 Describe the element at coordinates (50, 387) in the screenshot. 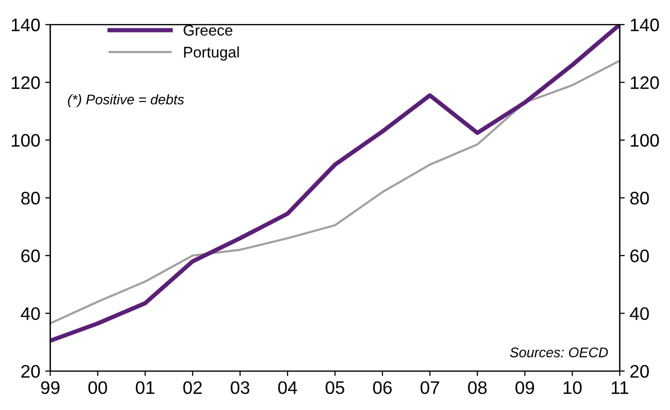

I see `x-tick-label: 99` at that location.